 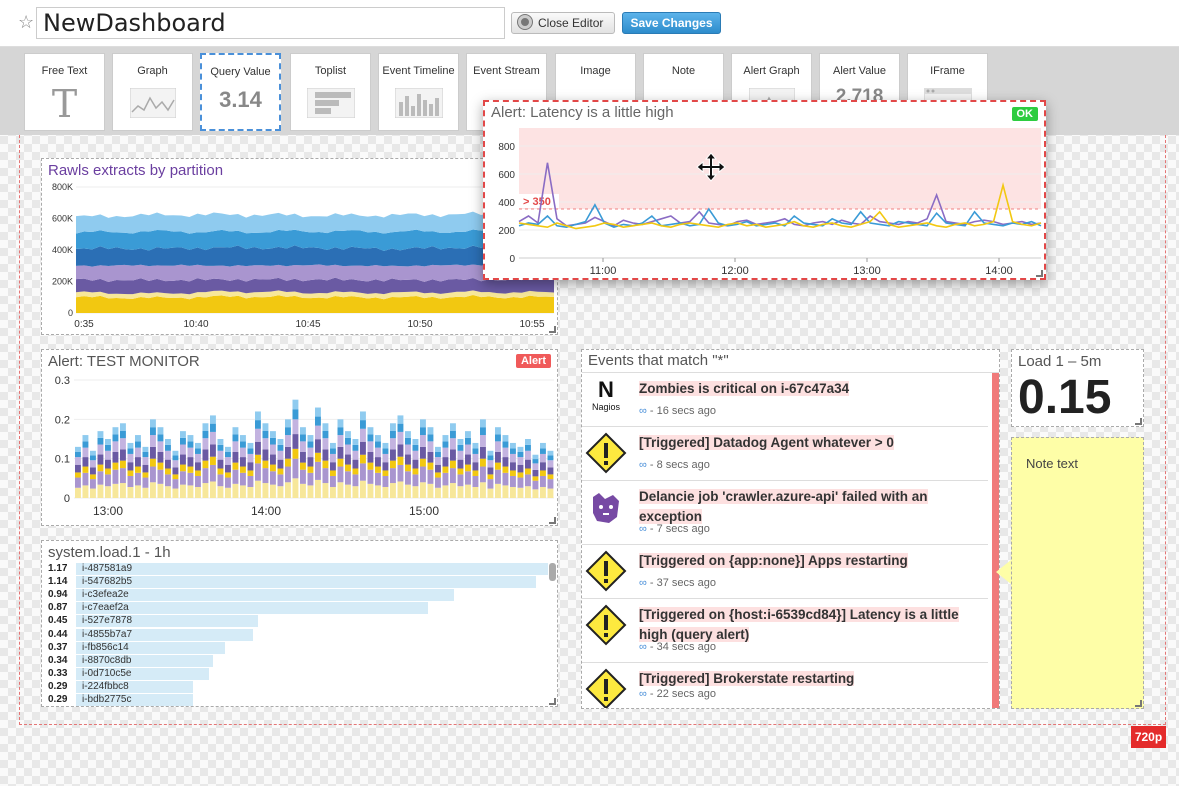 What do you see at coordinates (298, 582) in the screenshot?
I see `toplist-row: 1.14 i-547682b5` at bounding box center [298, 582].